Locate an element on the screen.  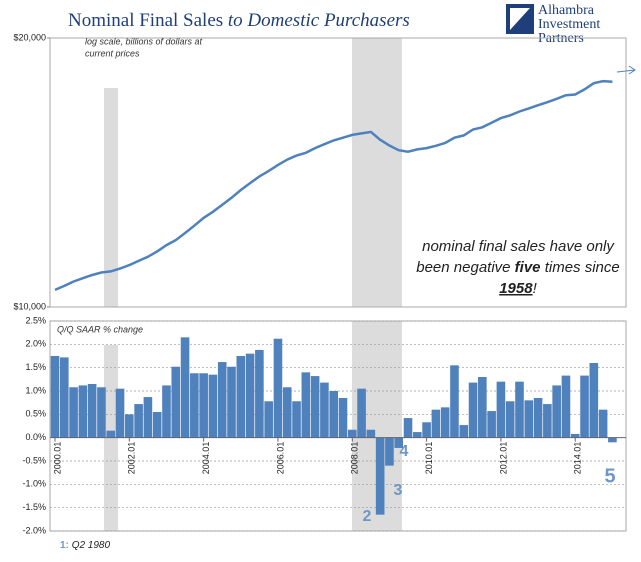
y-tick-label: 1.5% is located at coordinates (35, 367).